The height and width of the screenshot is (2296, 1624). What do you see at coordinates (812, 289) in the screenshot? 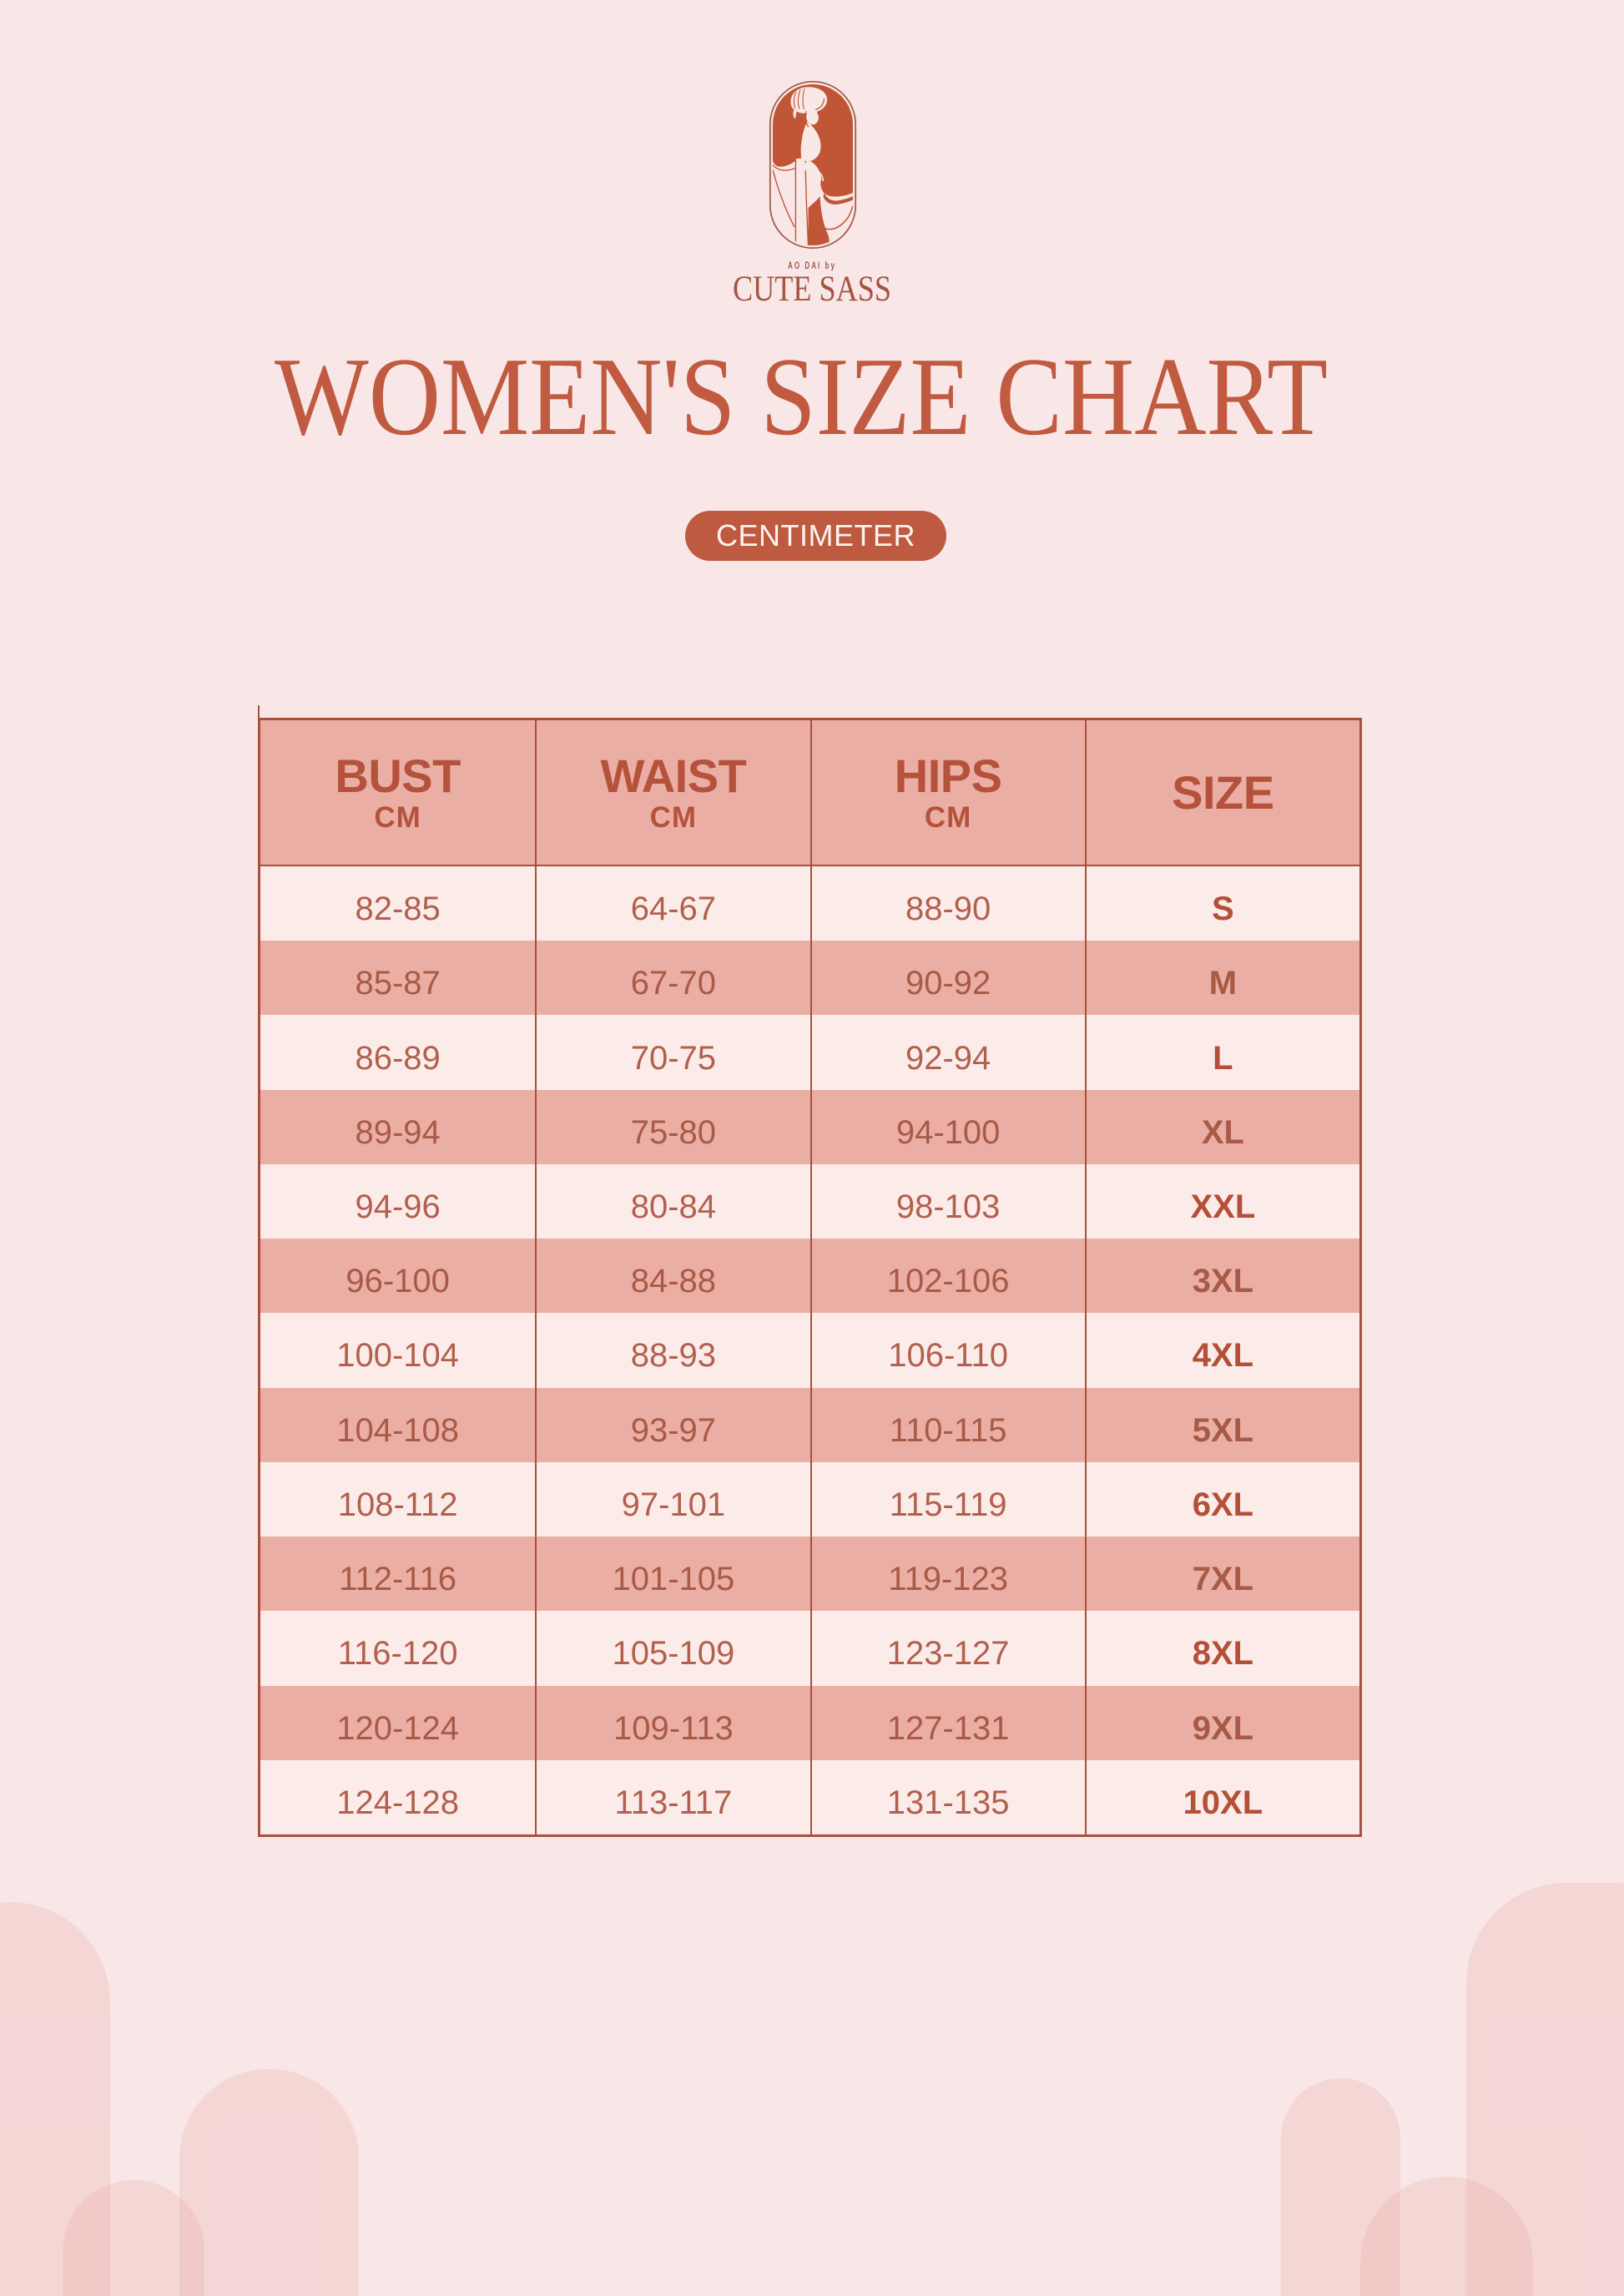
I see `svg-text: CUTE SASS` at bounding box center [812, 289].